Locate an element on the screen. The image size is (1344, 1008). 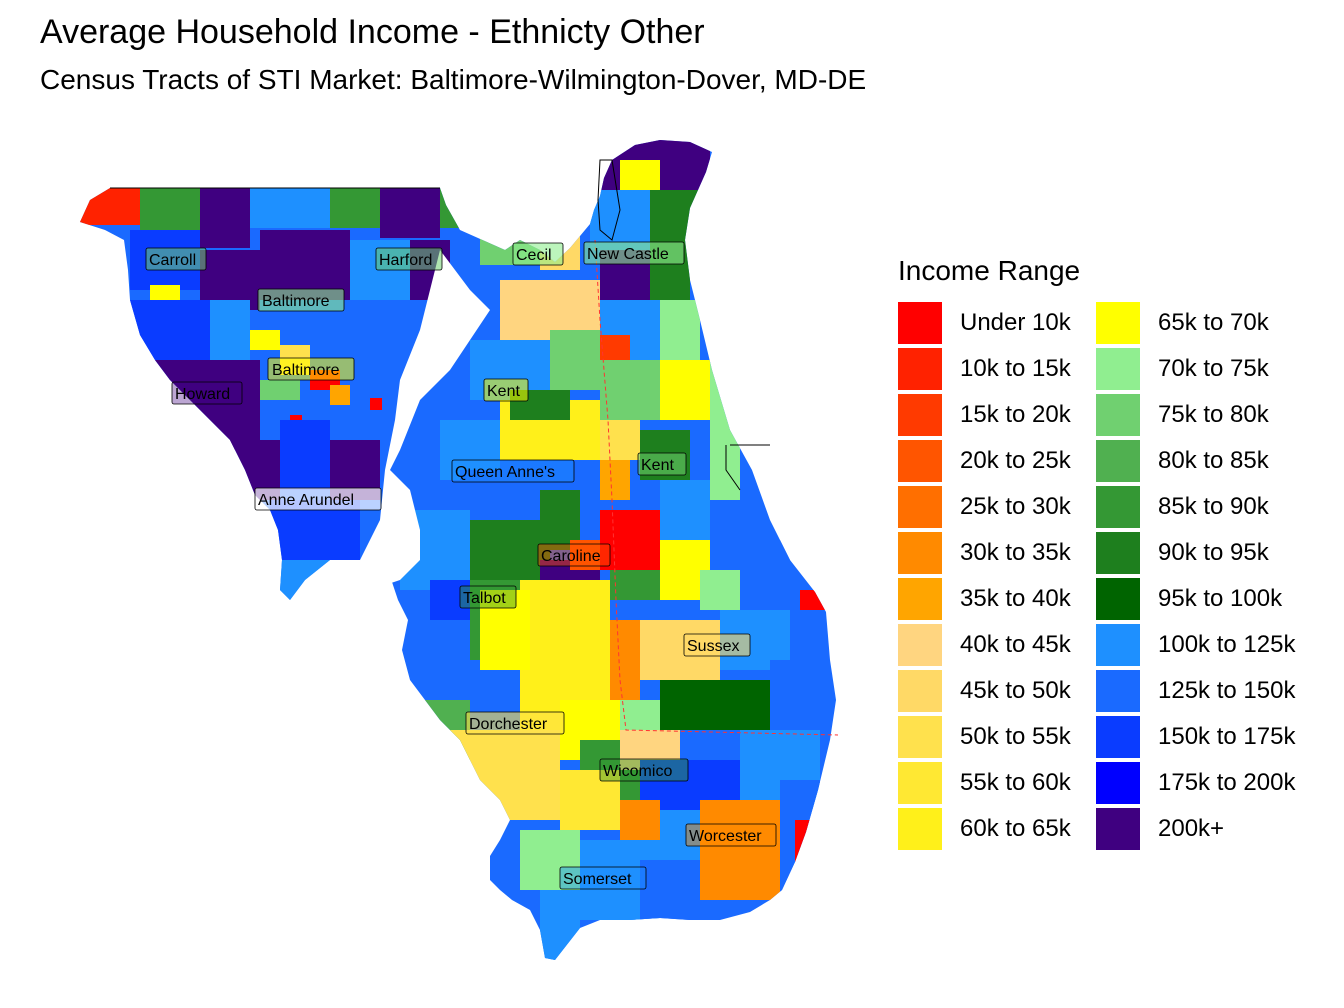
svg-text: Talbot is located at coordinates (484, 598).